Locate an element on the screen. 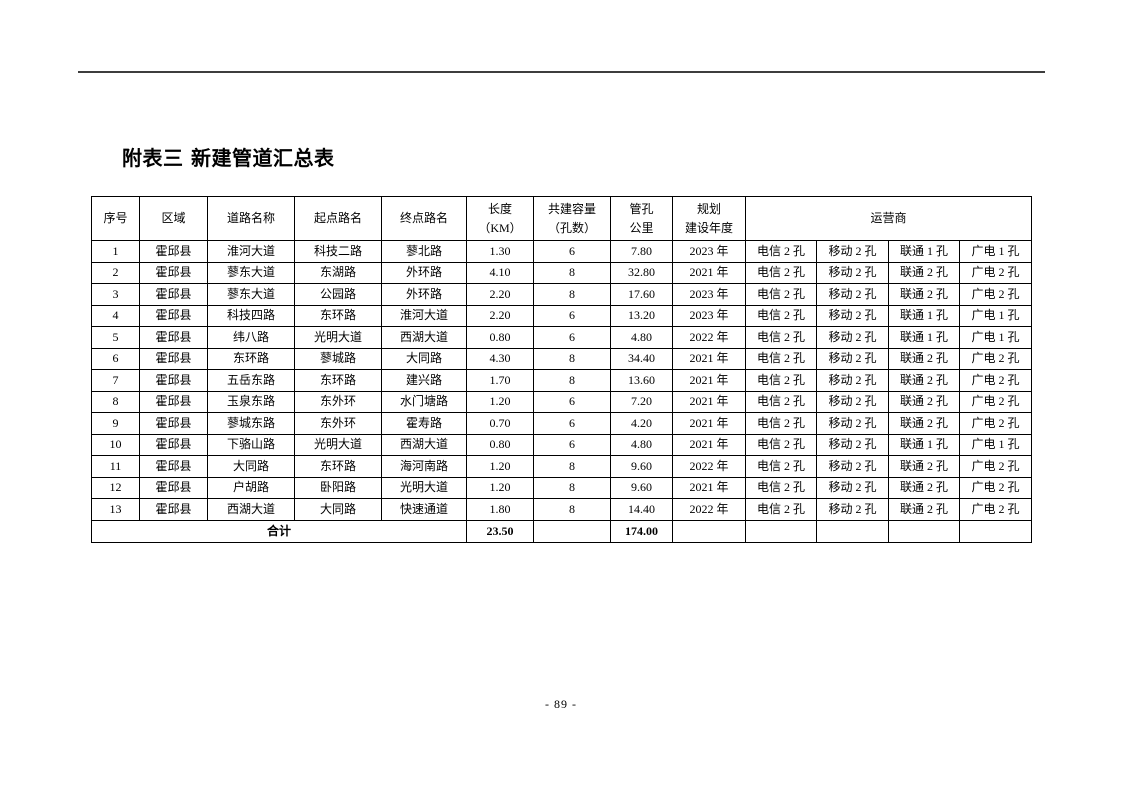 This screenshot has width=1122, height=793. cell: 9 is located at coordinates (115, 423).